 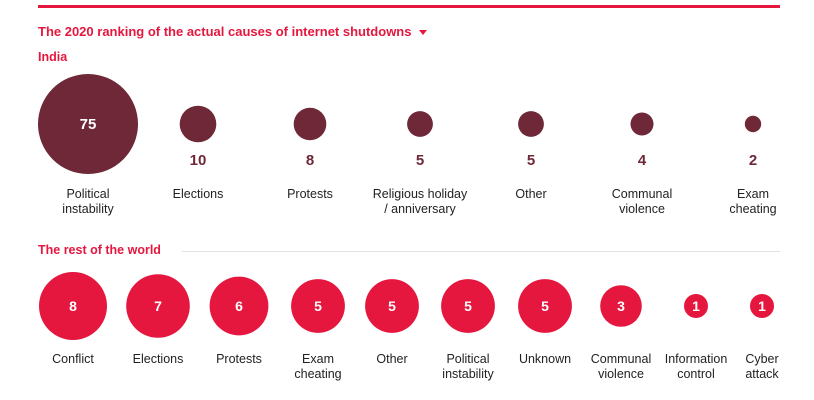 I want to click on category-label-line: attack, so click(x=762, y=374).